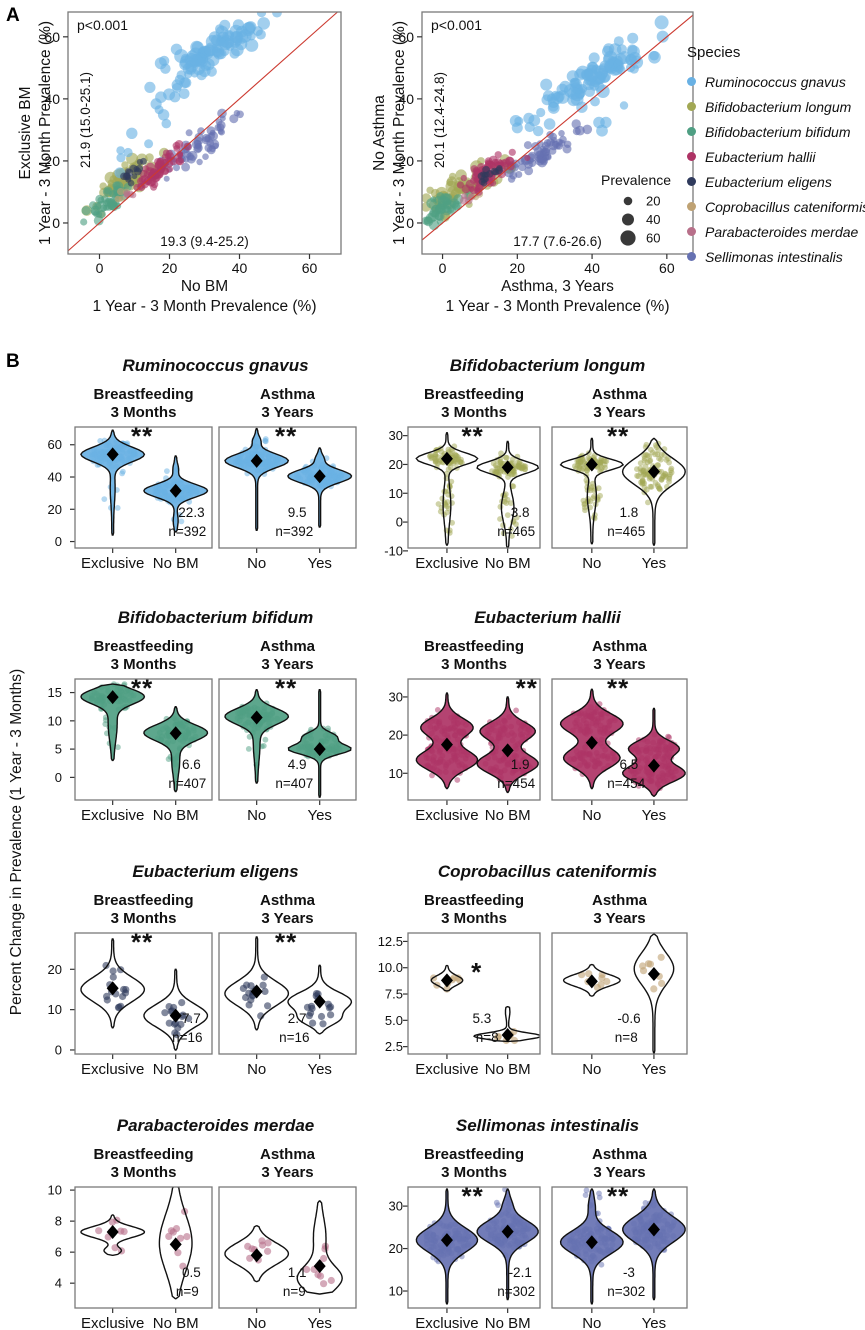 Image resolution: width=865 pixels, height=1330 pixels. What do you see at coordinates (394, 994) in the screenshot?
I see `y-tick-label: 7.5` at bounding box center [394, 994].